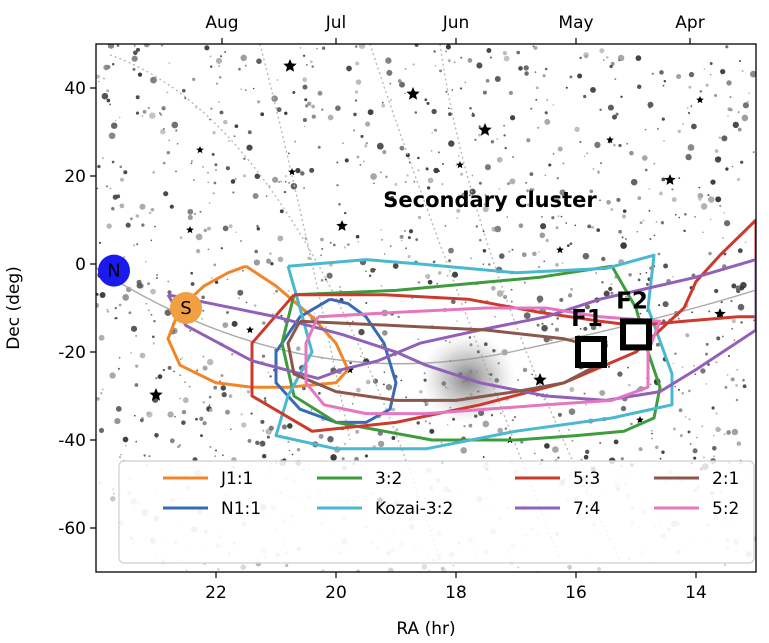  What do you see at coordinates (575, 23) in the screenshot?
I see `top-tick-label: May` at bounding box center [575, 23].